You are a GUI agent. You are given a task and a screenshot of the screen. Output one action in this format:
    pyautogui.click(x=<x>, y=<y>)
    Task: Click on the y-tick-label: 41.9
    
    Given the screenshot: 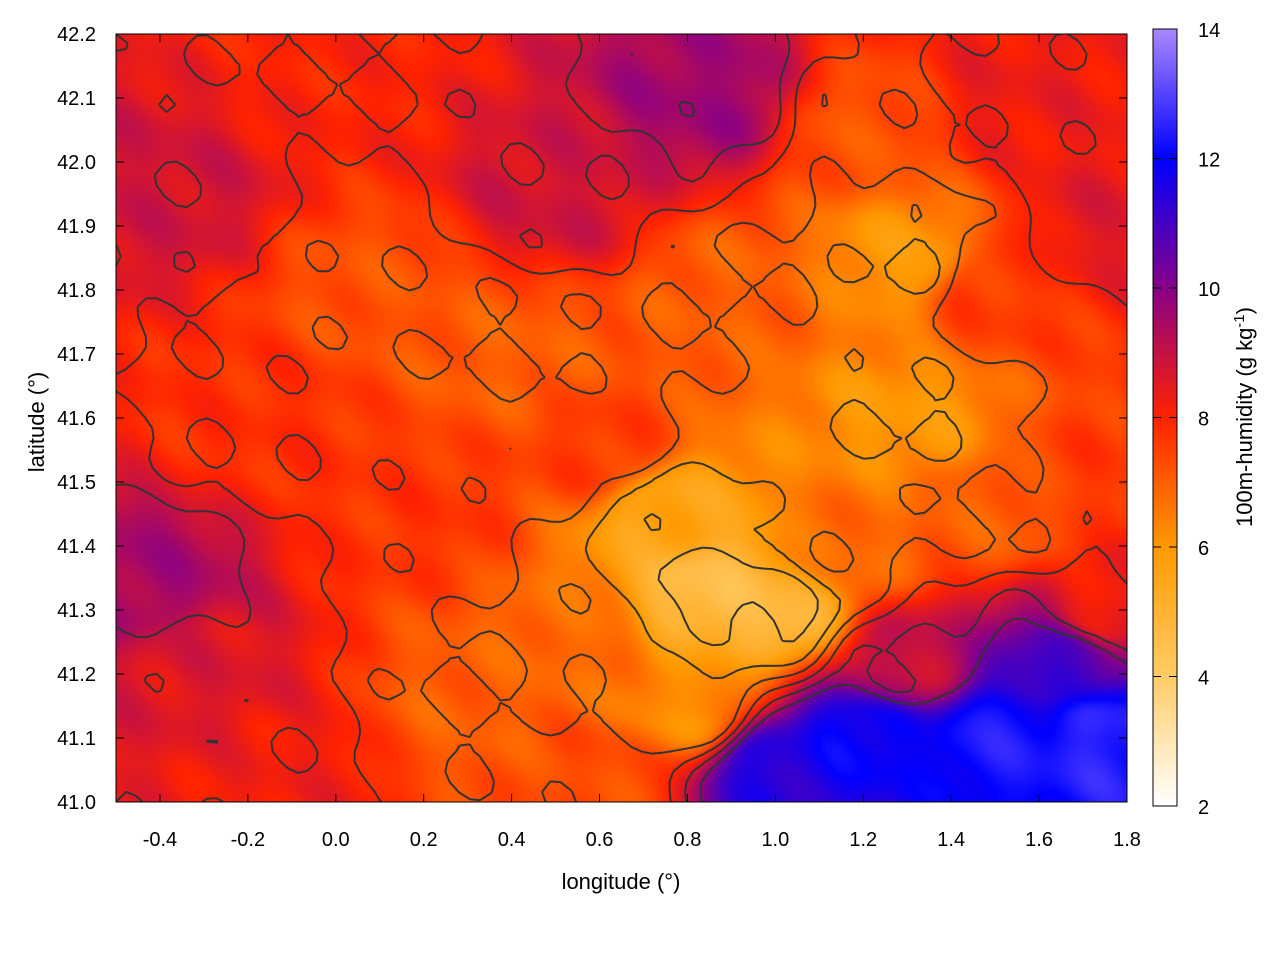 What is the action you would take?
    pyautogui.click(x=76, y=227)
    